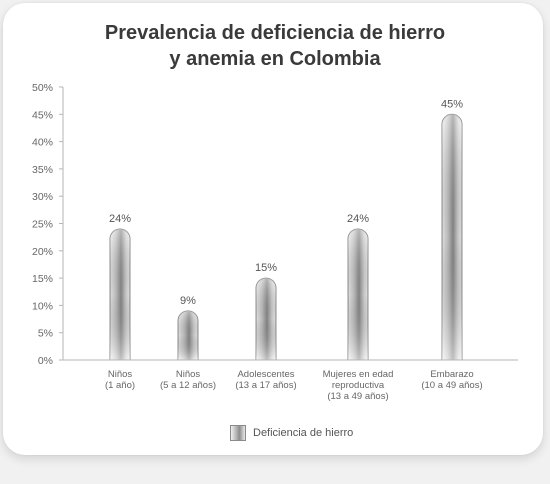 The image size is (550, 484). I want to click on y-tick-label: 15%, so click(42, 279).